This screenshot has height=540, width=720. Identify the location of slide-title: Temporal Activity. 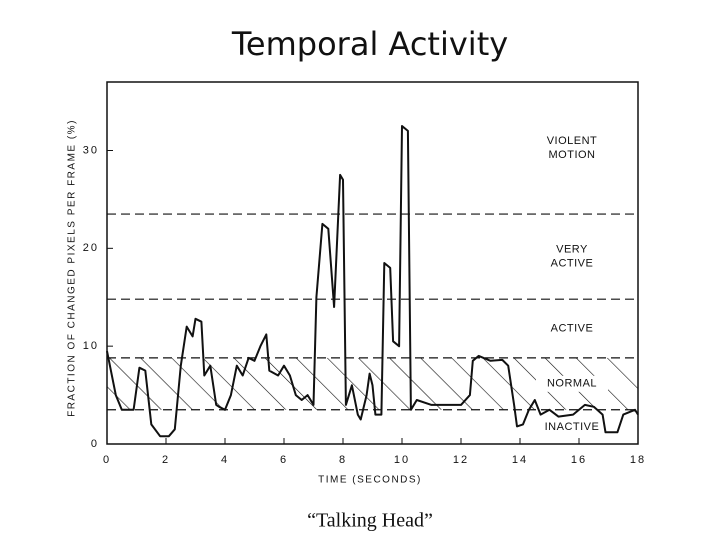
(369, 44).